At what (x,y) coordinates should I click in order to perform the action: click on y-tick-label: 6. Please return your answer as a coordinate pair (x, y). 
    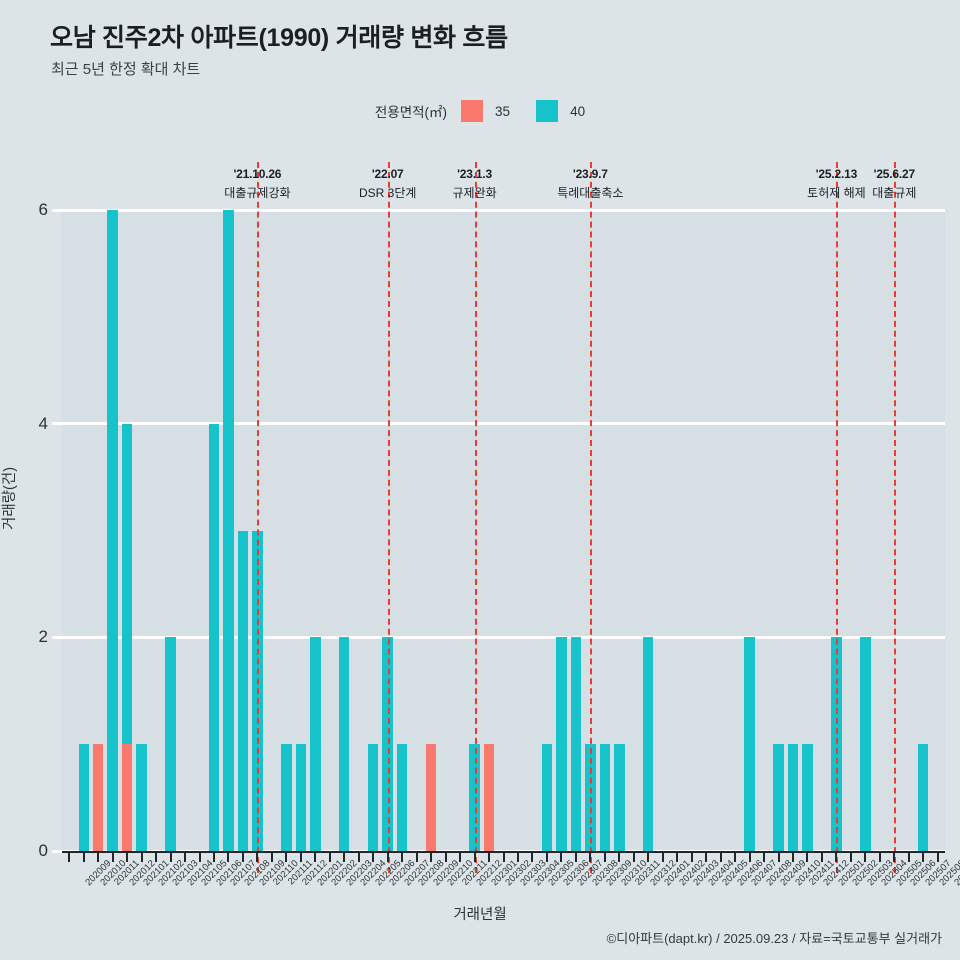
    Looking at the image, I should click on (43, 209).